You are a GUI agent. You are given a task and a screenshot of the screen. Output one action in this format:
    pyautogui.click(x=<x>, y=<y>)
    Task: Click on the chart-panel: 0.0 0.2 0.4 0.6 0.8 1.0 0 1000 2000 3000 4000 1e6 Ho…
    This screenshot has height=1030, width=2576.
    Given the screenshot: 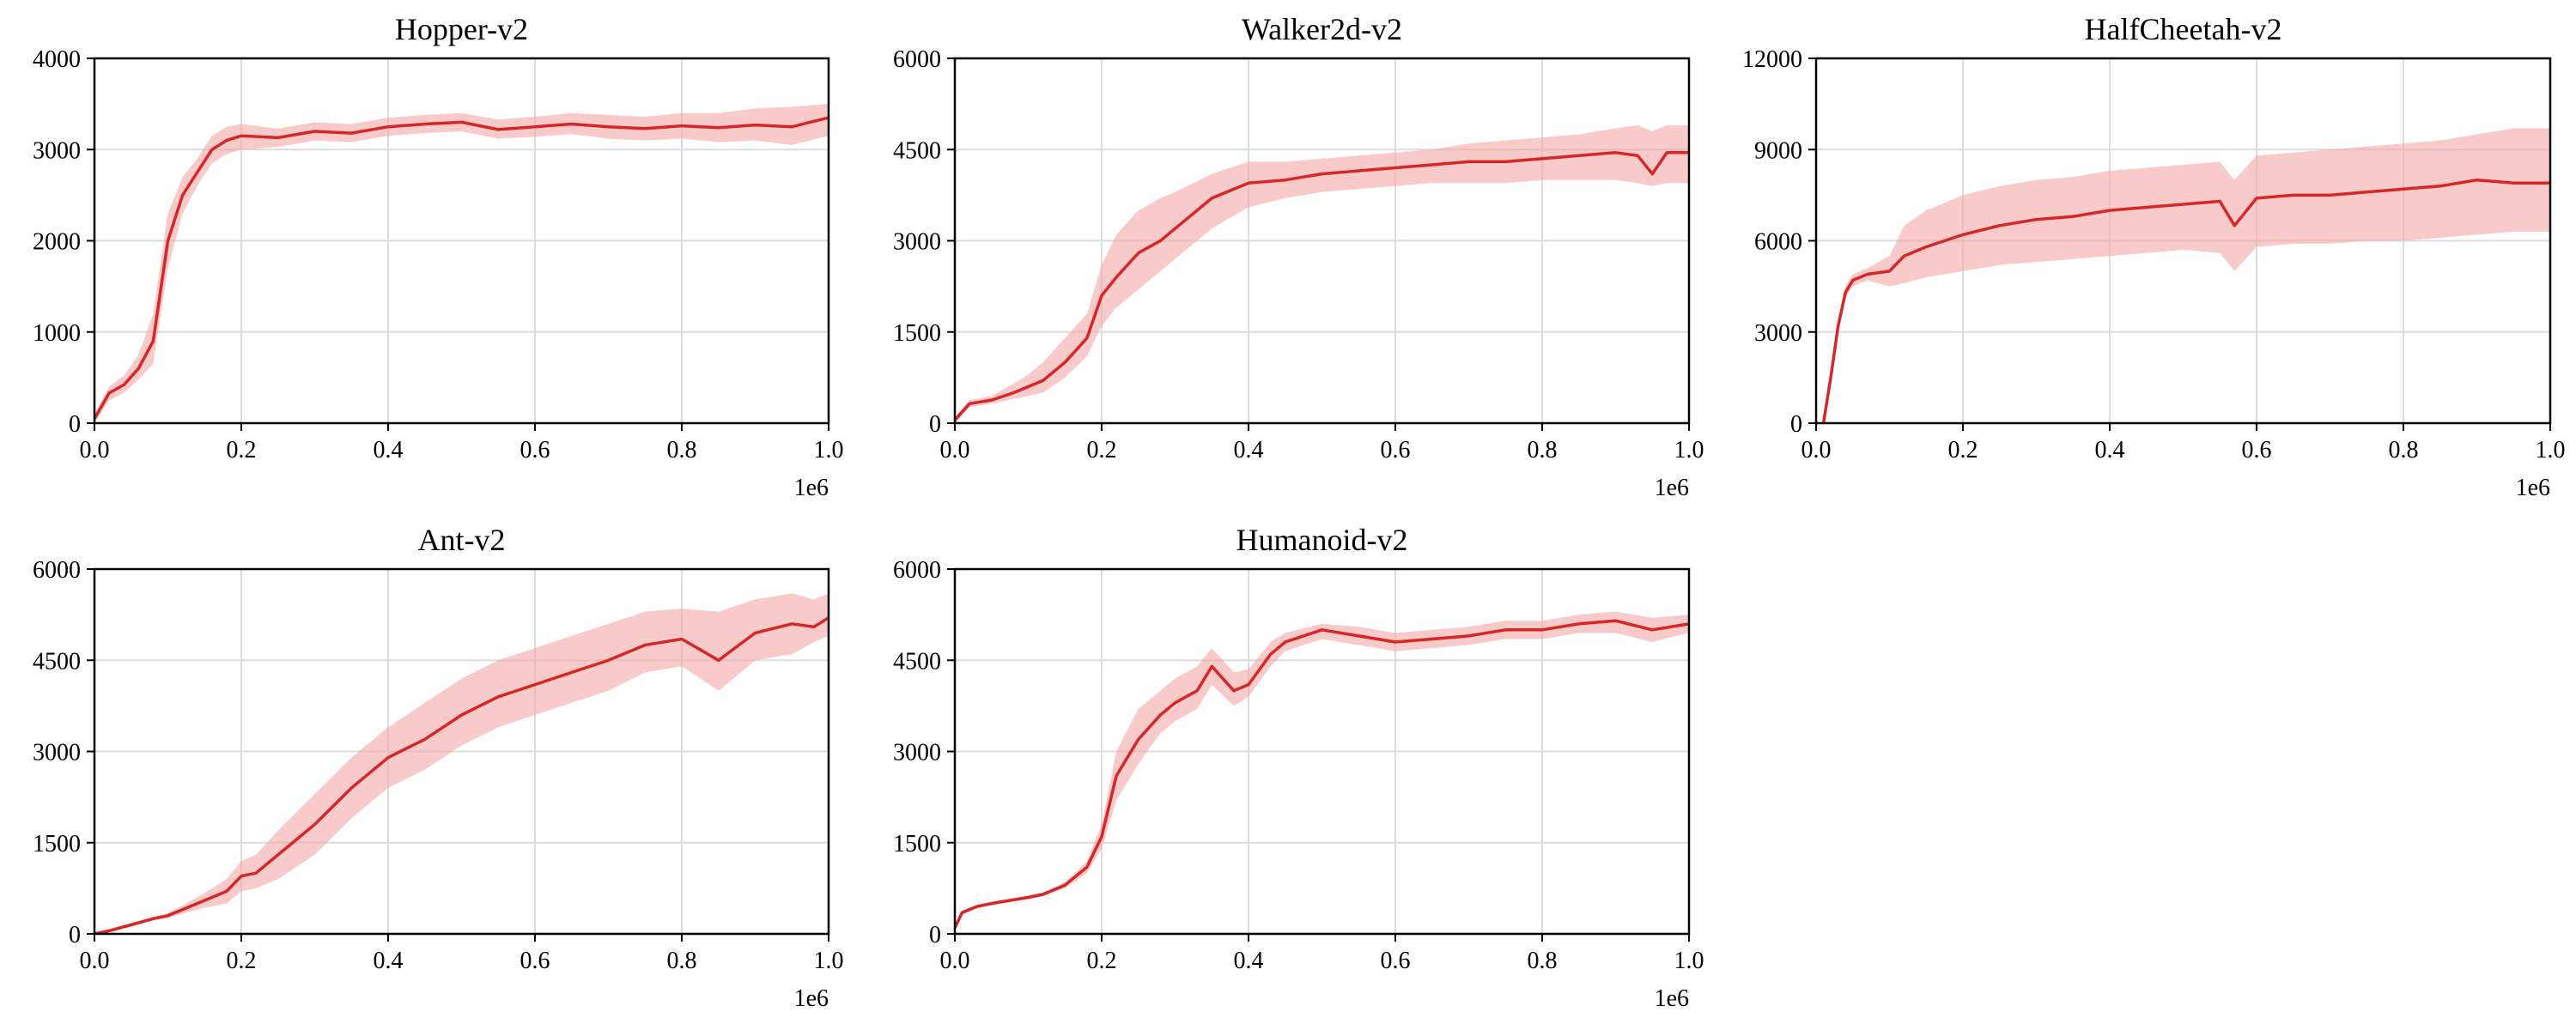 What is the action you would take?
    pyautogui.click(x=439, y=256)
    